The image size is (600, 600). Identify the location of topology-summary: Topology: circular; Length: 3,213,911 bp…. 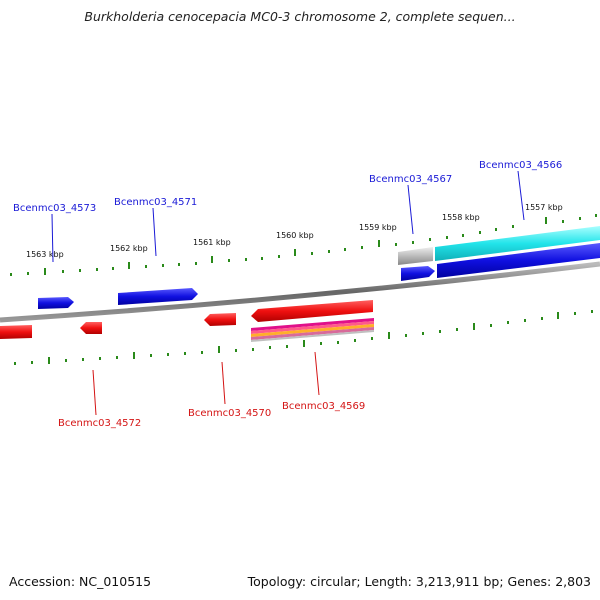
(419, 581).